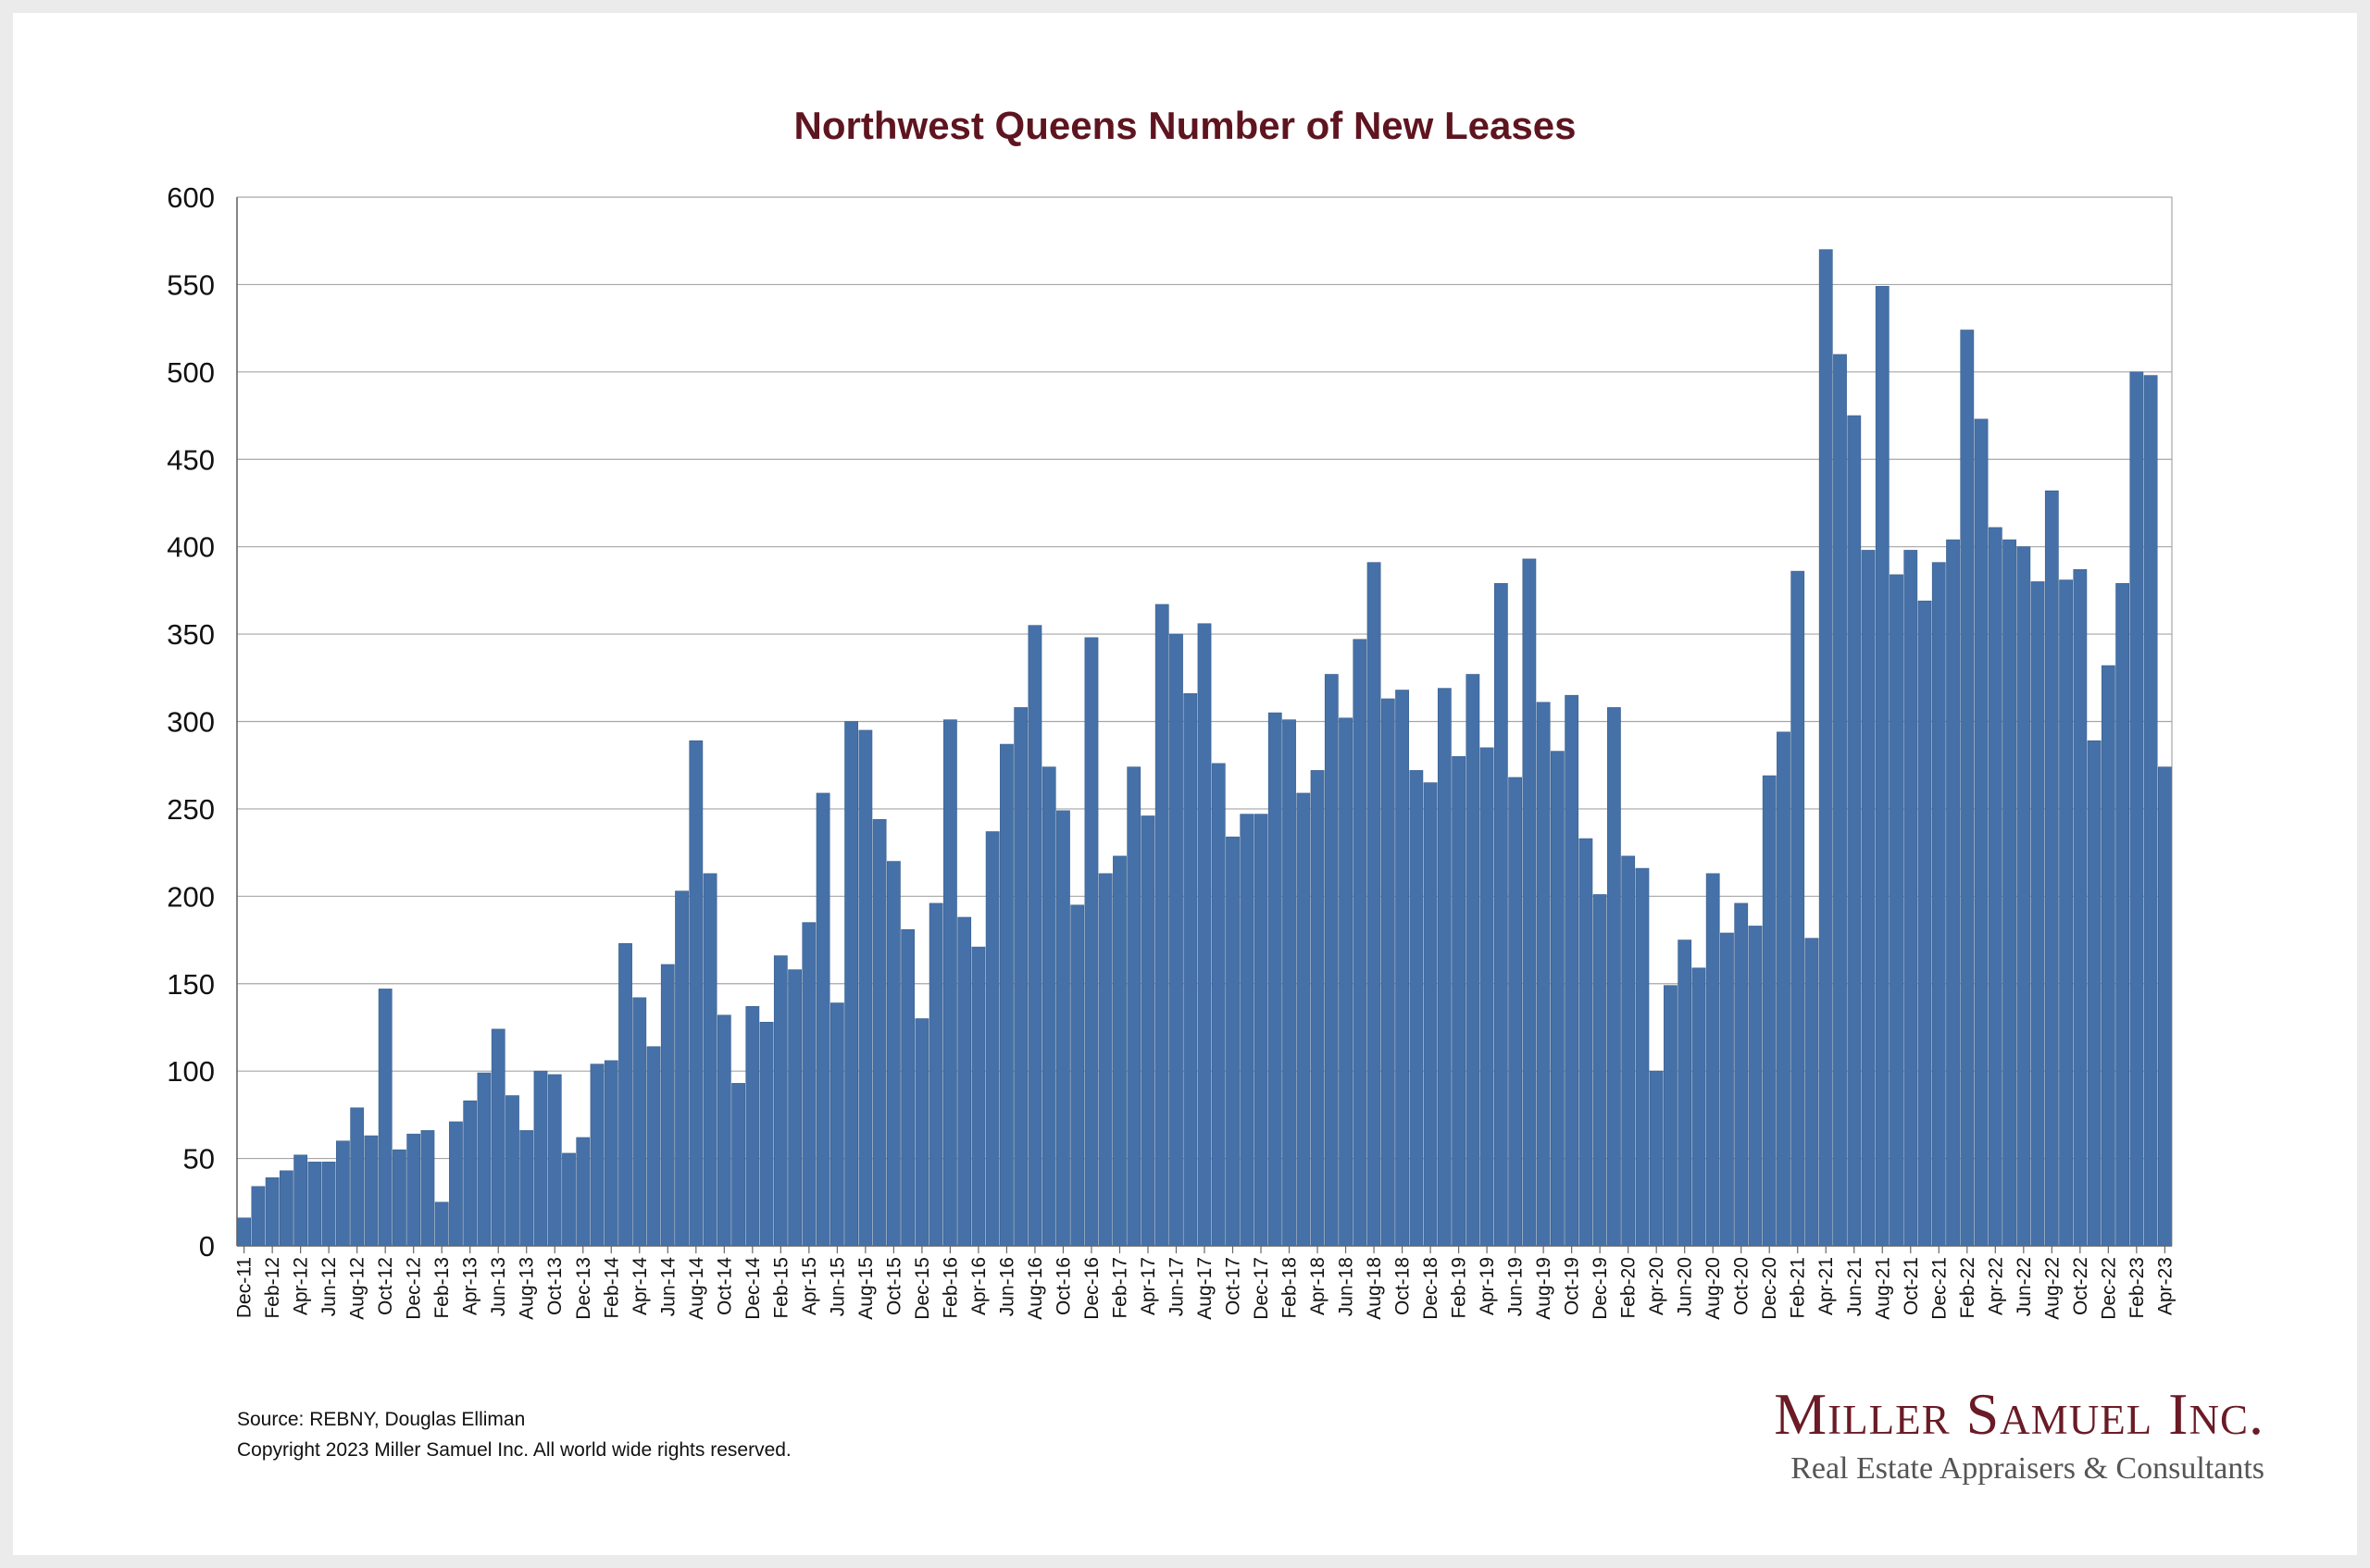  What do you see at coordinates (1572, 1286) in the screenshot?
I see `x-tick-label: Oct-19` at bounding box center [1572, 1286].